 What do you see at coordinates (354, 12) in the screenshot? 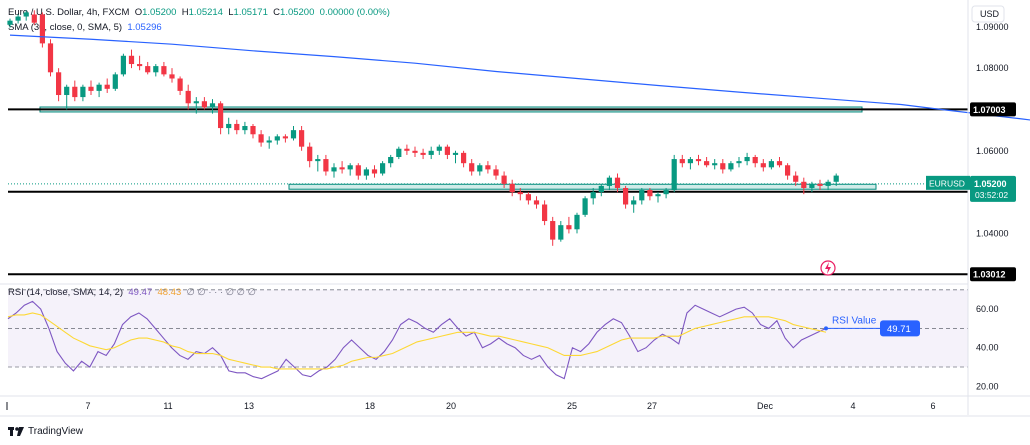
I see `change-value: 0.00000 (0.00%)` at bounding box center [354, 12].